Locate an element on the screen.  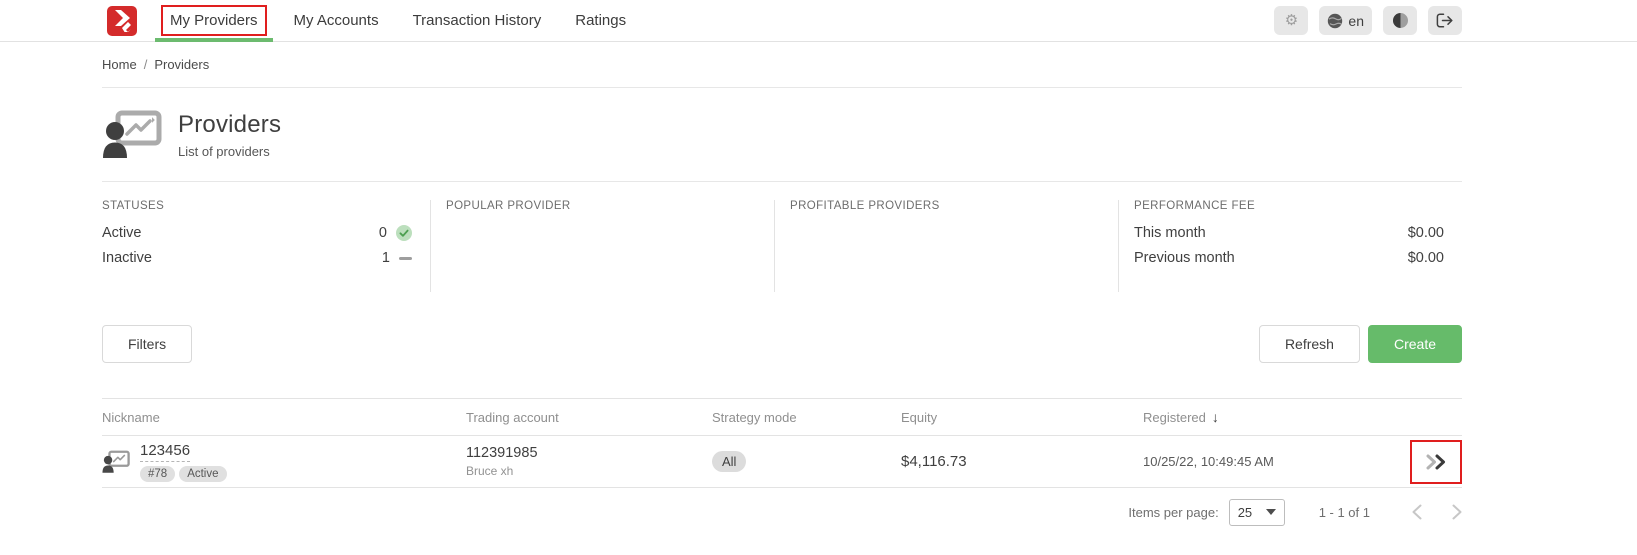
fee-previous-month-label: Previous month is located at coordinates (1184, 258).